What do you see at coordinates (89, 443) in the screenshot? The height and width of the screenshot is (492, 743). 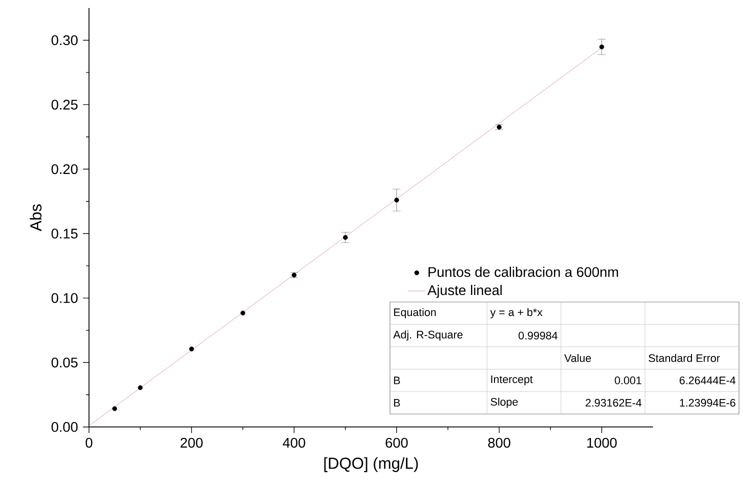 I see `x-tick-label: 0` at bounding box center [89, 443].